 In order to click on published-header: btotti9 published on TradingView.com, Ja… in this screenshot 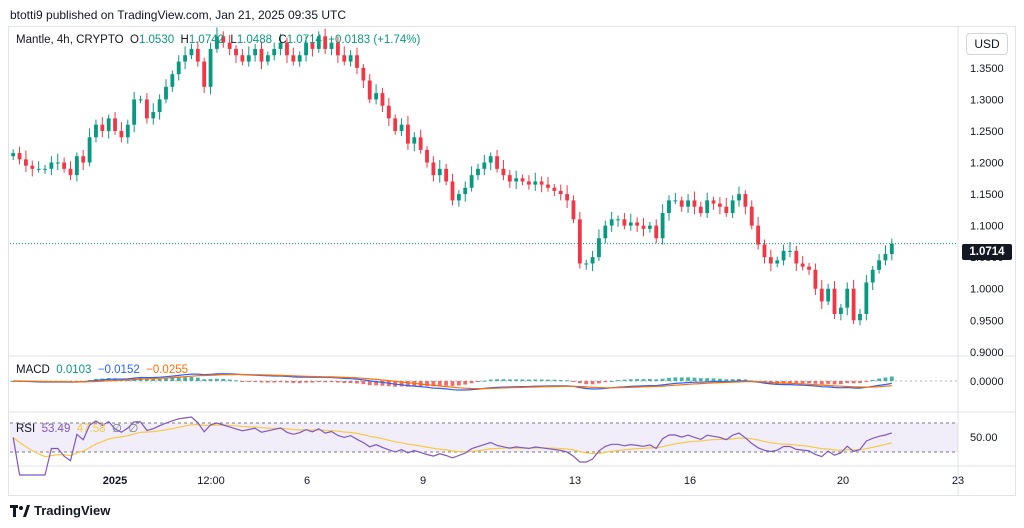, I will do `click(178, 15)`.